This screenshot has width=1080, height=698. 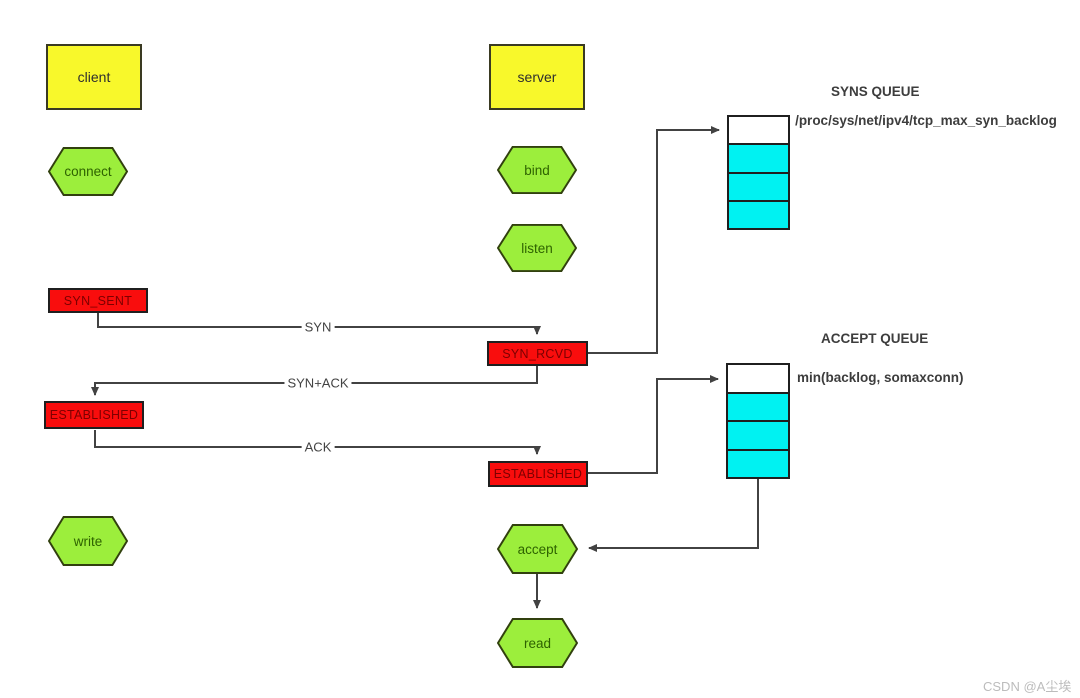 I want to click on syn-rcvd-label: SYN_RCVD, so click(x=537, y=353).